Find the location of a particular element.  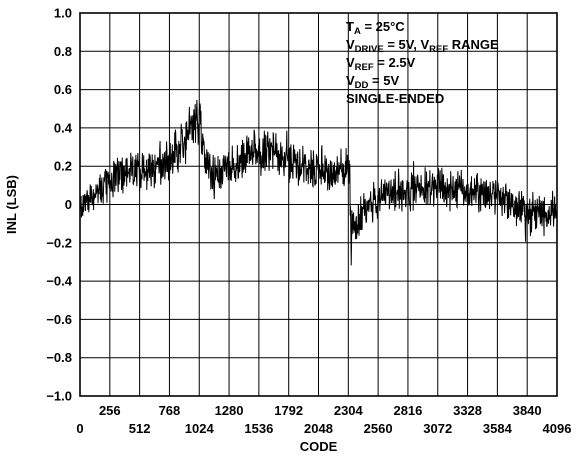

annotation-temperature: TA = 25°C is located at coordinates (375, 28).